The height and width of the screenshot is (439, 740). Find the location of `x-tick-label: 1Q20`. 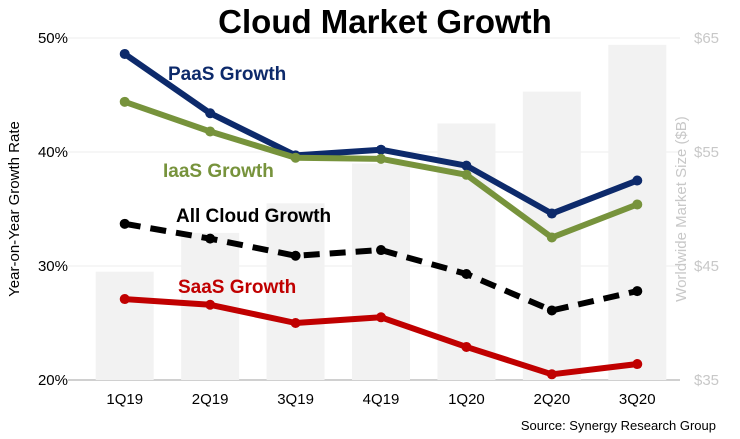

x-tick-label: 1Q20 is located at coordinates (466, 399).